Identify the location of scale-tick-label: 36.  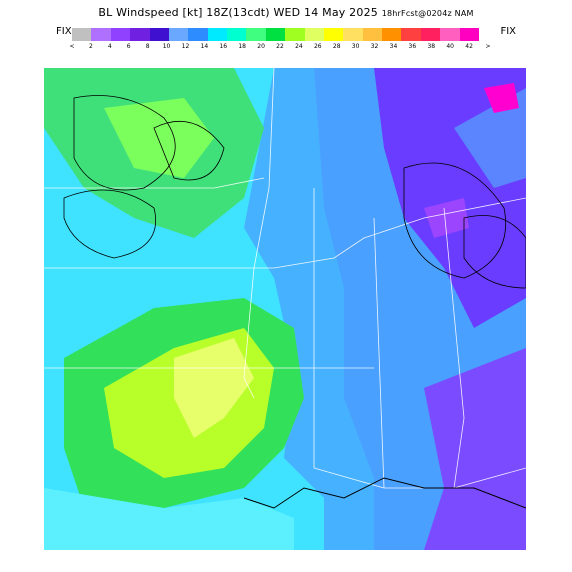
(412, 46).